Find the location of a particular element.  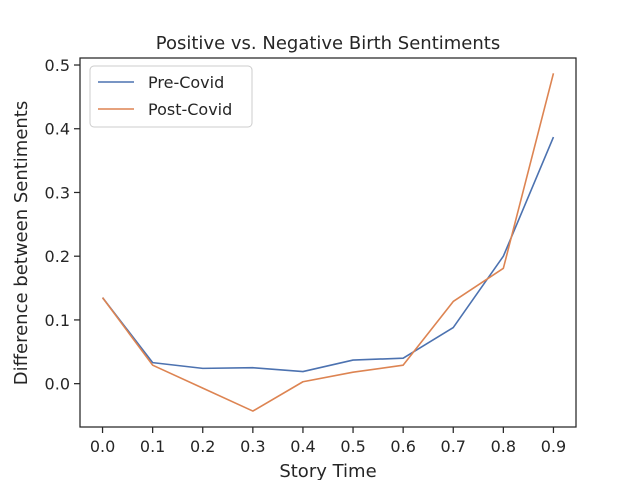

x-tick-label: 0.9 is located at coordinates (553, 446).